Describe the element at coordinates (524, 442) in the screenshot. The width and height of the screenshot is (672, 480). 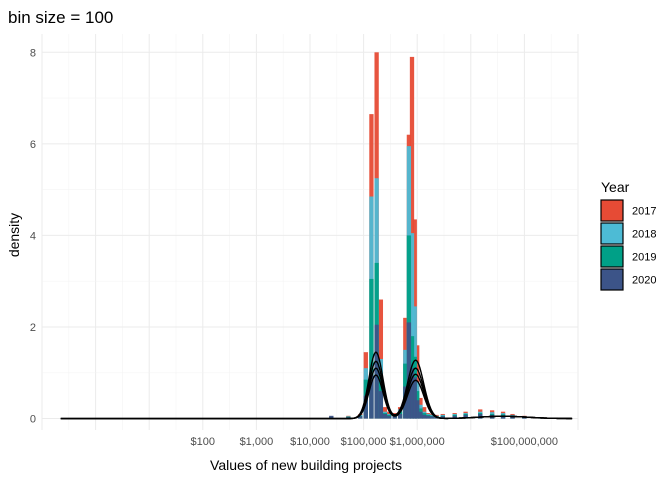
I see `x-tick-label: $100,000,000` at that location.